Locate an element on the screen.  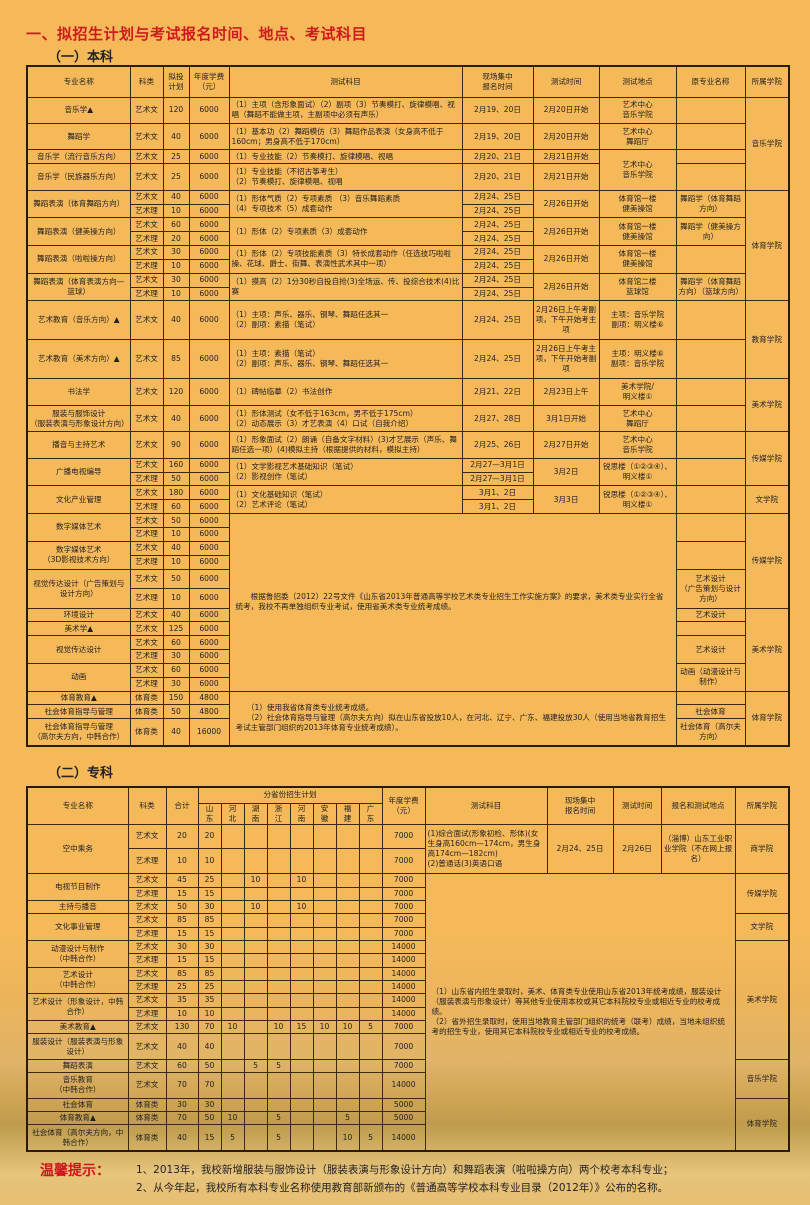
major-name: 体育教育▲ is located at coordinates (78, 698).